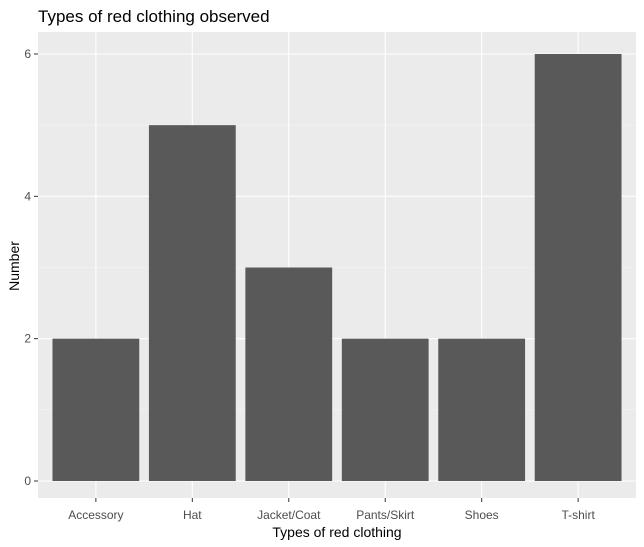 This screenshot has width=644, height=547. What do you see at coordinates (154, 16) in the screenshot?
I see `chart-title: Types of red clothing observed` at bounding box center [154, 16].